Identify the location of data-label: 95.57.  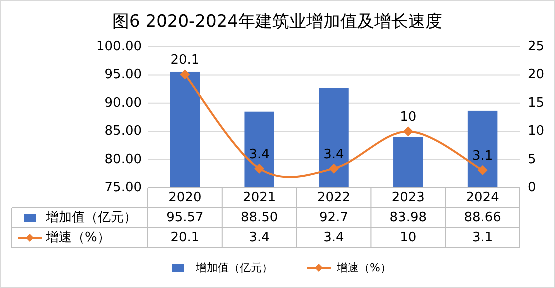
(185, 218).